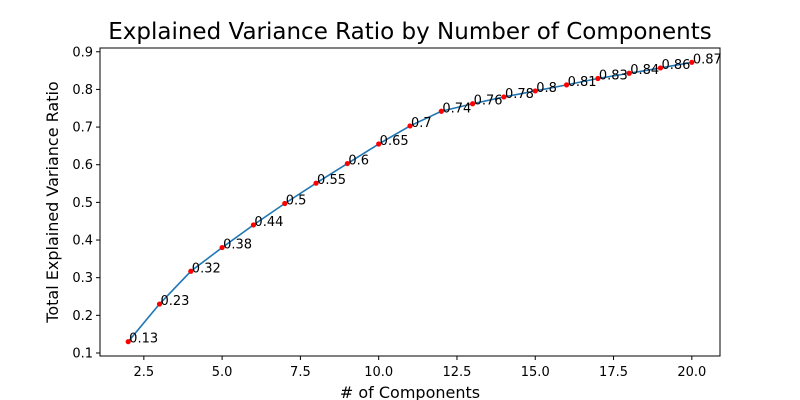  I want to click on data-label: 0.38, so click(237, 245).